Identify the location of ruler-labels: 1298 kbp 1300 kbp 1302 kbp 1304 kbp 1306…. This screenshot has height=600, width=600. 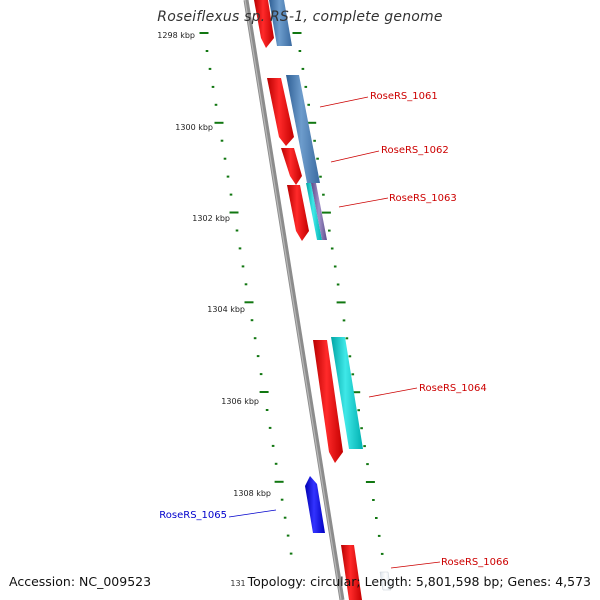
(214, 264).